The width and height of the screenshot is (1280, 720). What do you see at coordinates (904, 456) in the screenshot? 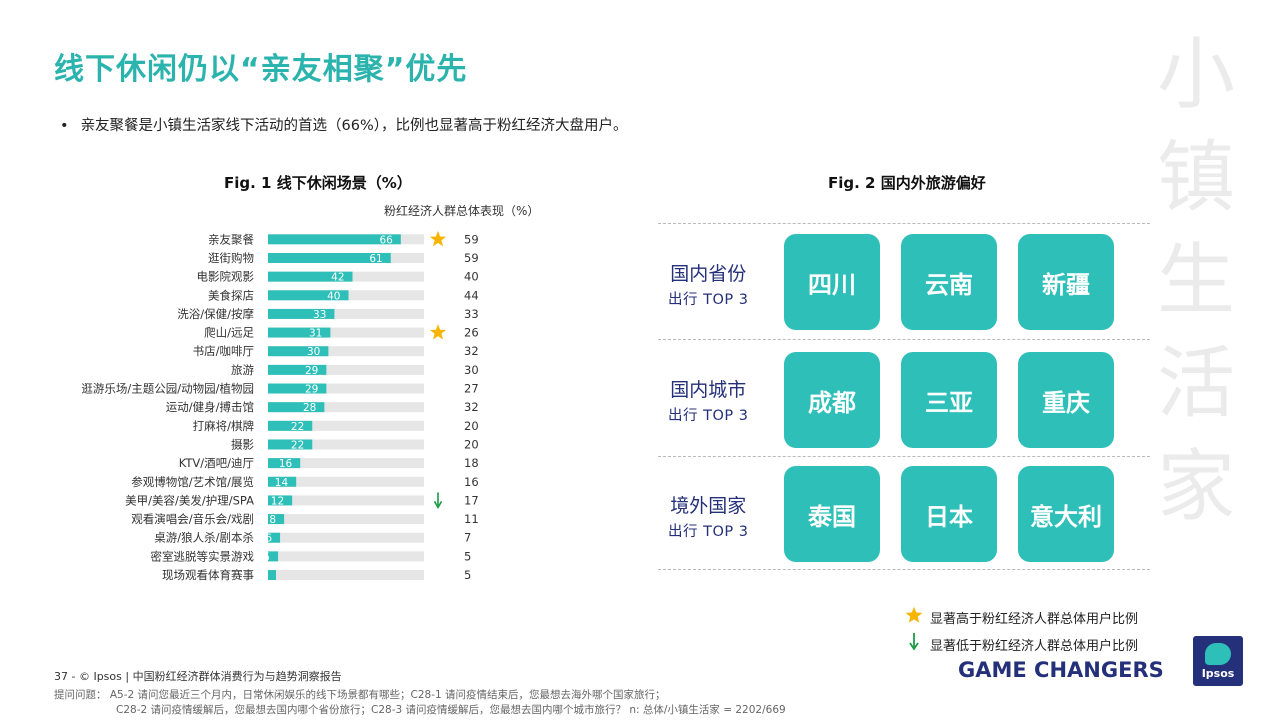
I see `divider` at bounding box center [904, 456].